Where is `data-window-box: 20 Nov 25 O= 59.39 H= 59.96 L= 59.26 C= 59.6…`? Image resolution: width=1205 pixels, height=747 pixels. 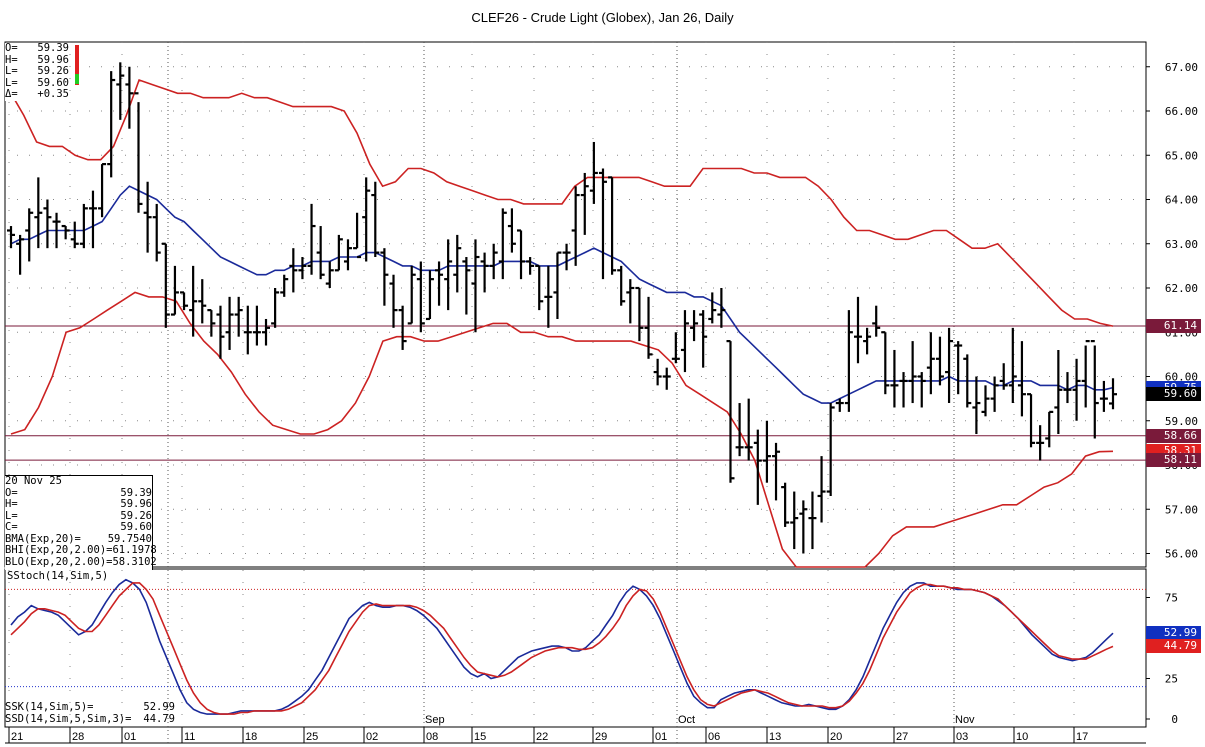
data-window-box: 20 Nov 25 O= 59.39 H= 59.96 L= 59.26 C= 59.6… is located at coordinates (81, 522).